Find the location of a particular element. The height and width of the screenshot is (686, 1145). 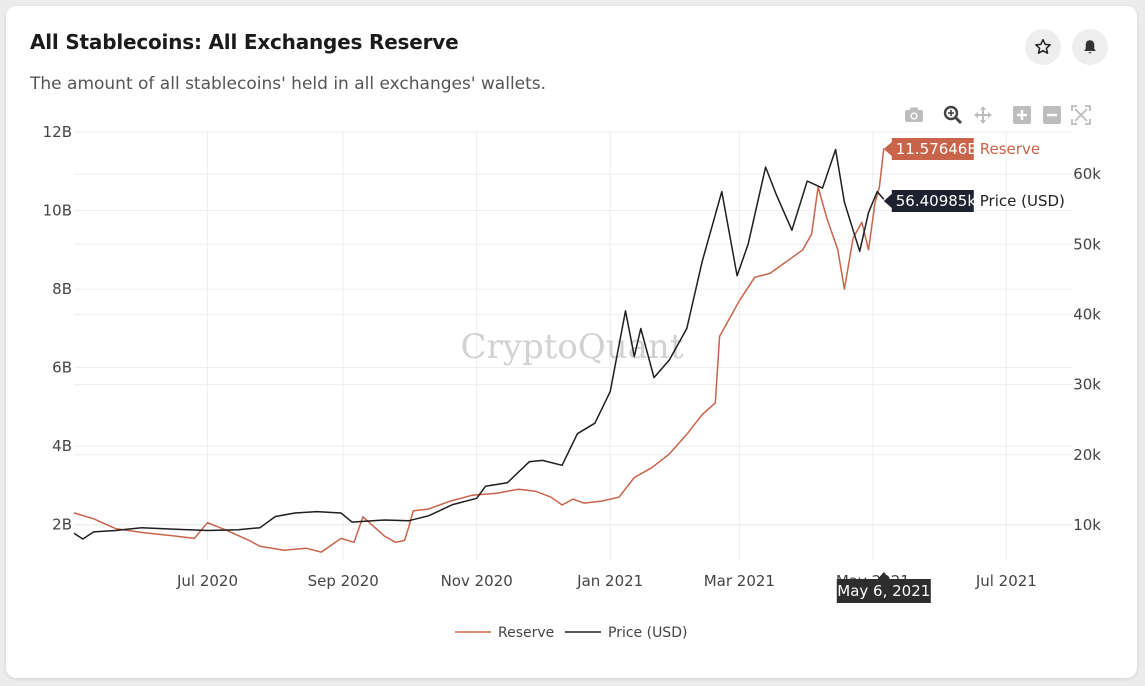

y-right-tick-label: 50k is located at coordinates (1087, 244).